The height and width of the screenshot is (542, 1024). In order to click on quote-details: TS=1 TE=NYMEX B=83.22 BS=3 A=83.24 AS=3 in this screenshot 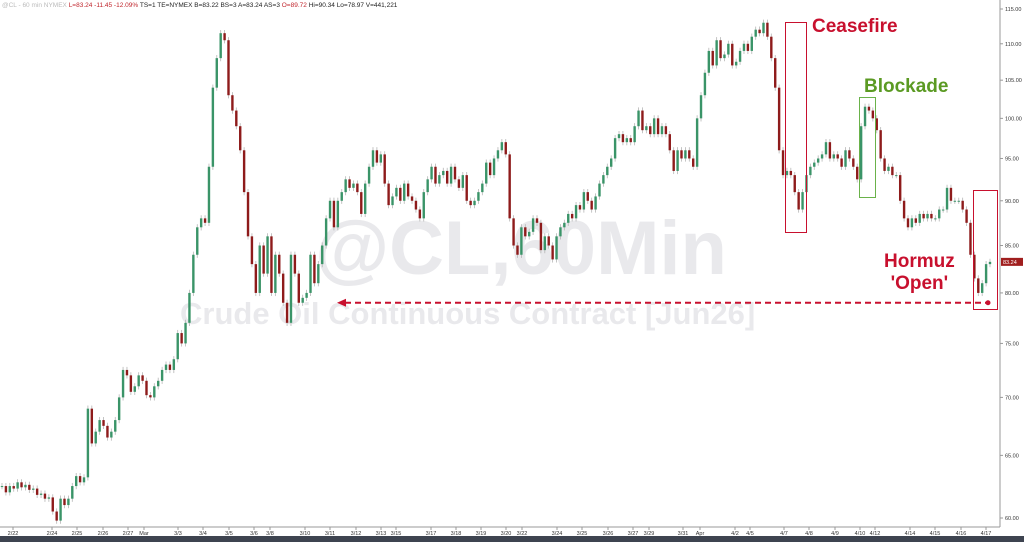, I will do `click(209, 5)`.